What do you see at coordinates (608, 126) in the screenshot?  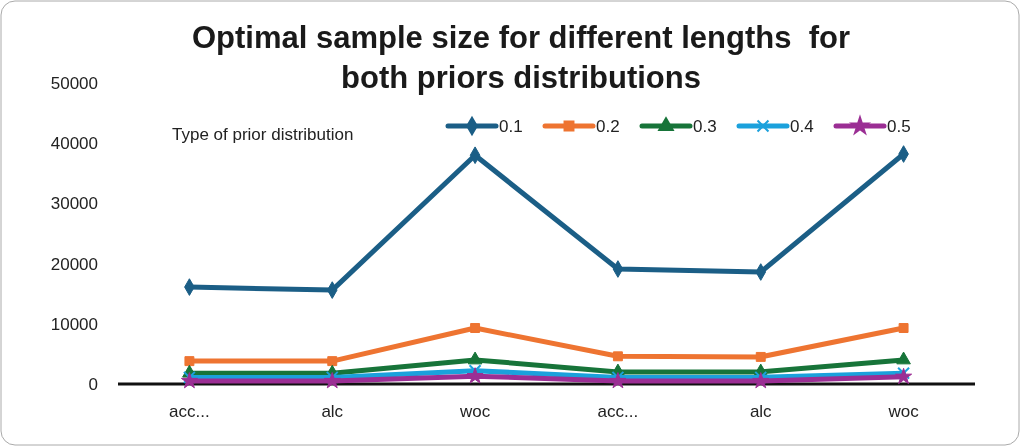 I see `legend-label: 0.2` at bounding box center [608, 126].